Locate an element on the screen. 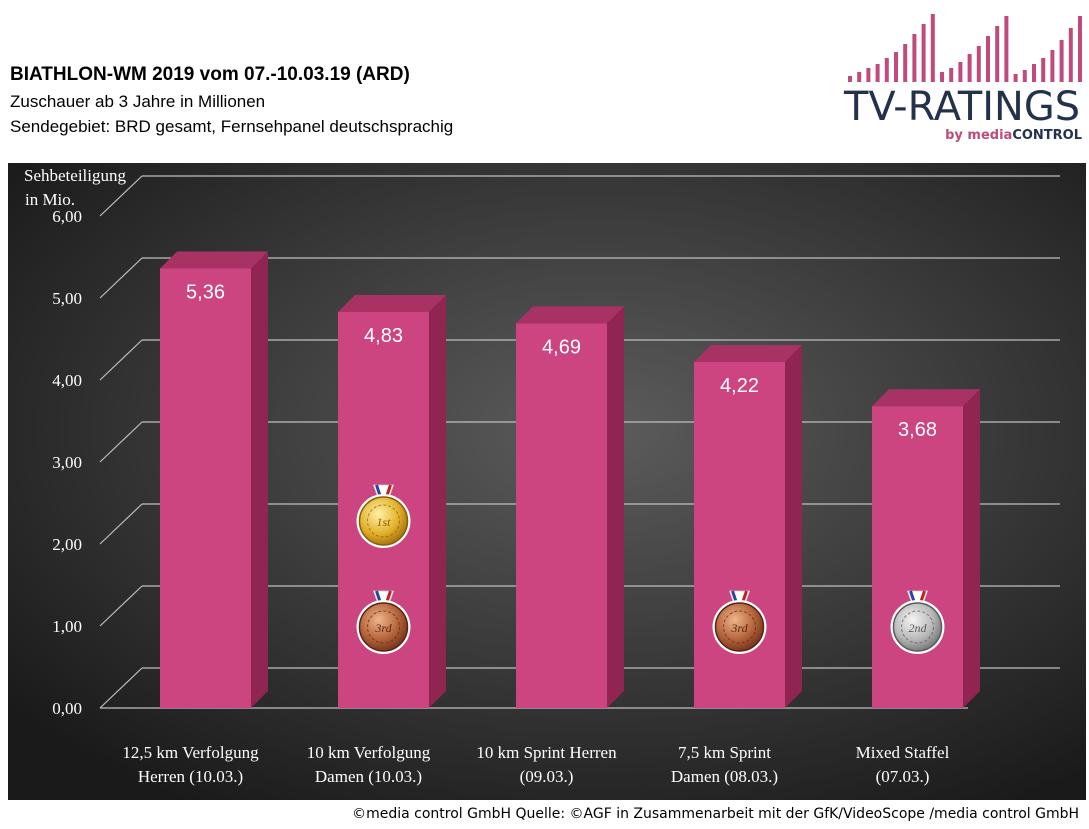 This screenshot has height=829, width=1089. medal-label: 1st is located at coordinates (383, 522).